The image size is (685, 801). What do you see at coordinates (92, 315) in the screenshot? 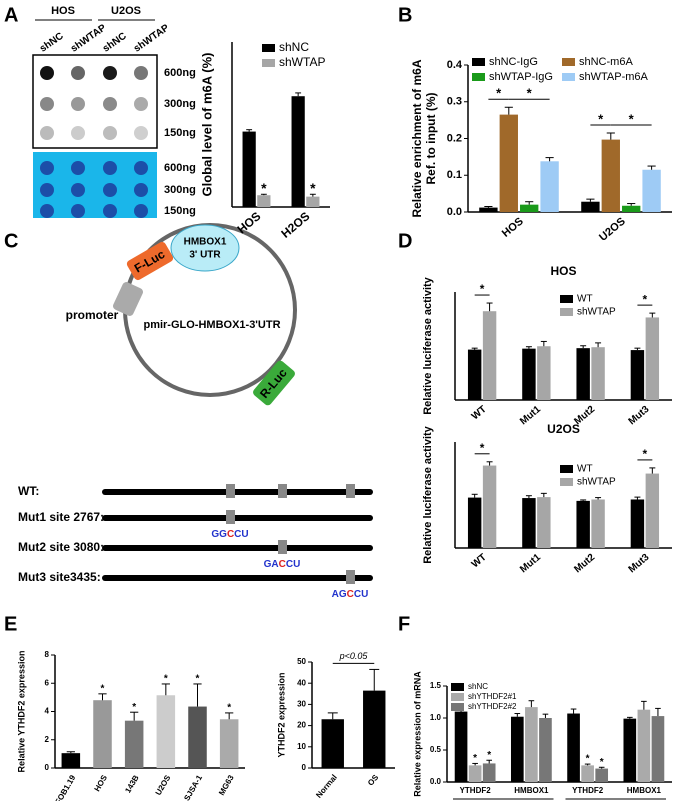
I see `promoter-label: promoter` at bounding box center [92, 315].